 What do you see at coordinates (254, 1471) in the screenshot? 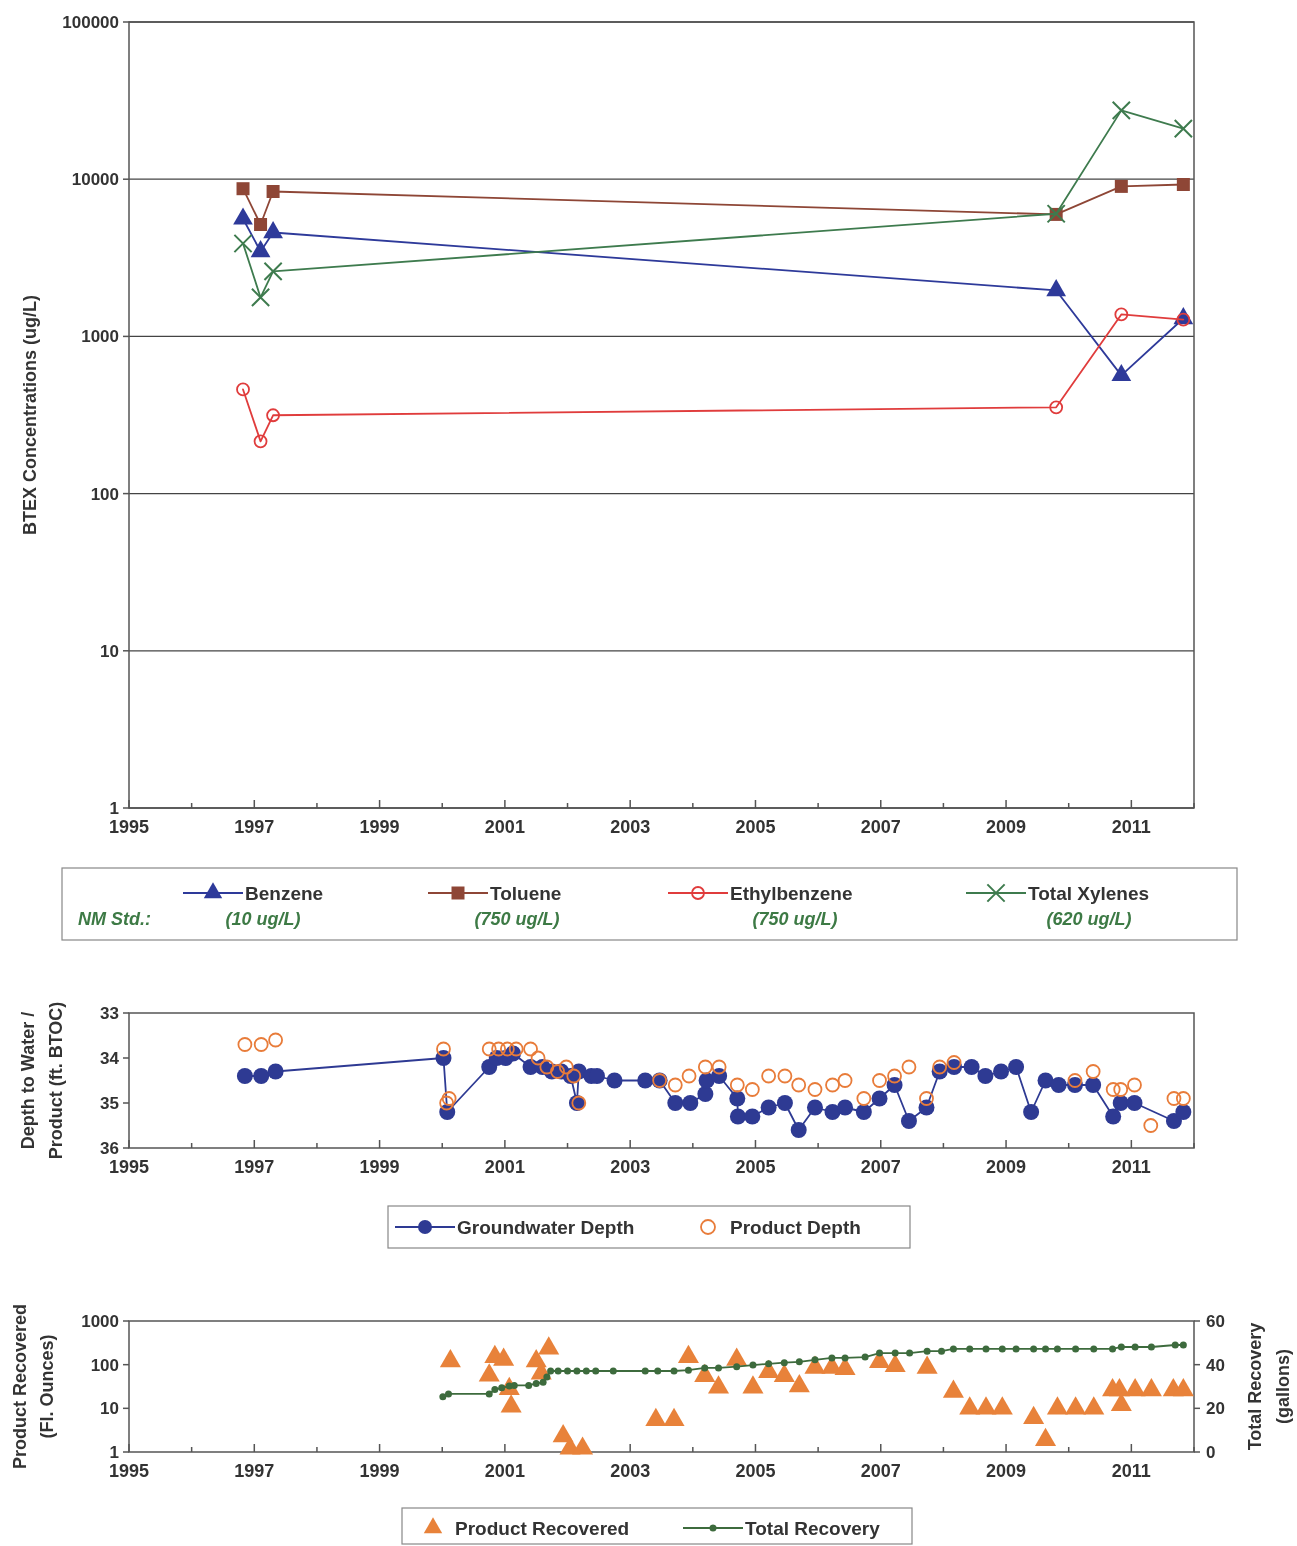
I see `x-tick-label: 1997` at bounding box center [254, 1471].